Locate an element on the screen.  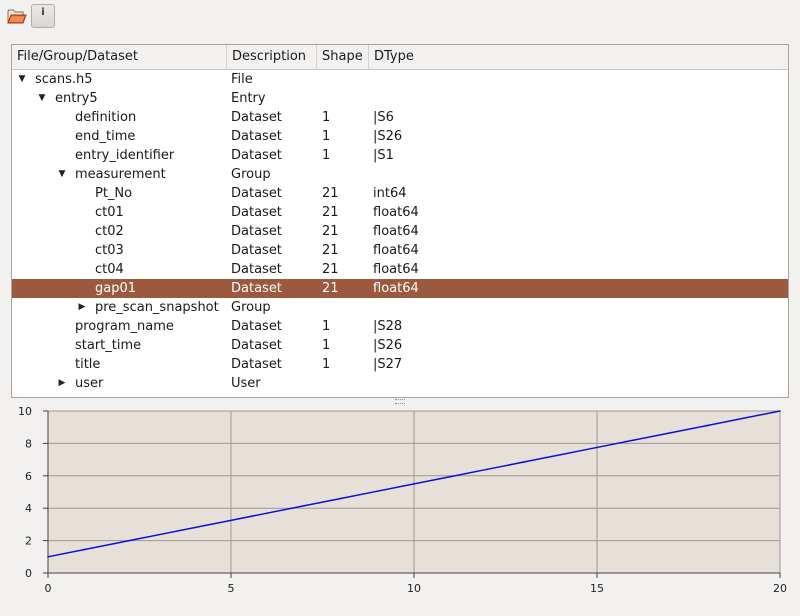
tree-row: ct04 Dataset 21 float64 is located at coordinates (400, 269).